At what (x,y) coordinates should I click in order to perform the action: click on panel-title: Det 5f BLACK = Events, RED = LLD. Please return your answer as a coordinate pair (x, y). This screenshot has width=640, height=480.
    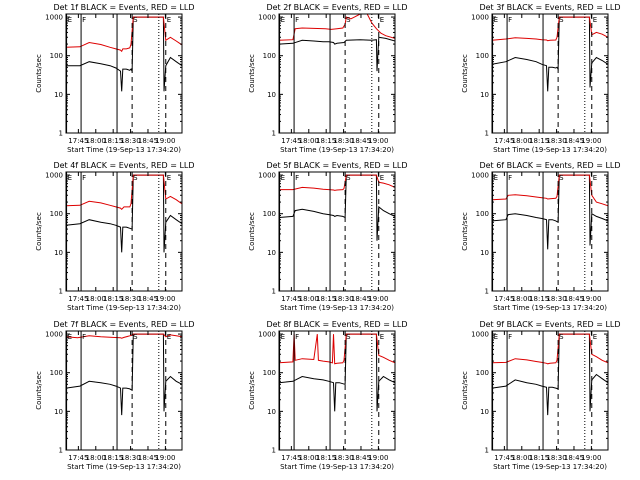
    Looking at the image, I should click on (336, 165).